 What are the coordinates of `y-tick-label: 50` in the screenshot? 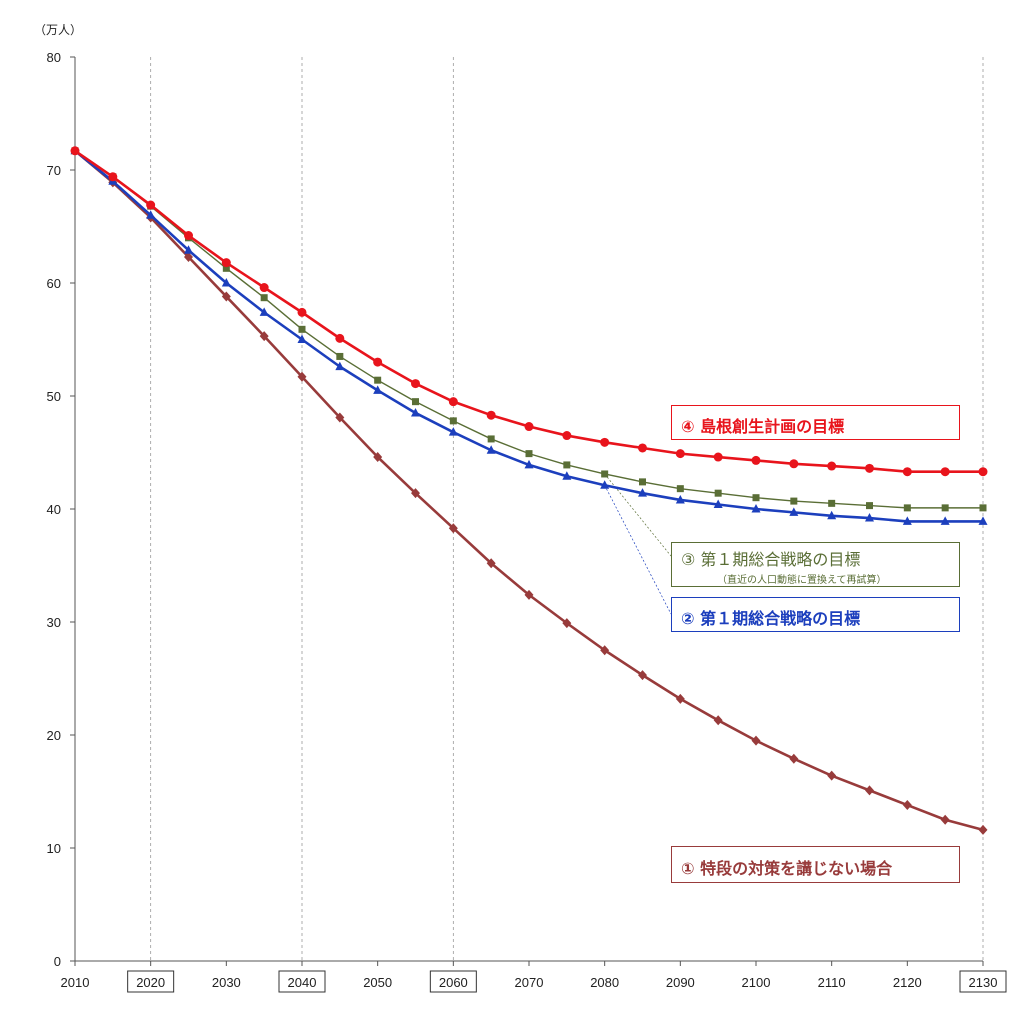 It's located at (54, 396).